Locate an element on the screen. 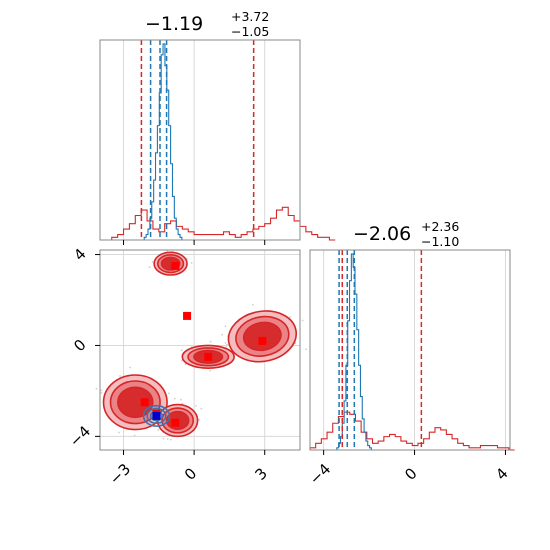  title-value: −1.19 is located at coordinates (174, 24).